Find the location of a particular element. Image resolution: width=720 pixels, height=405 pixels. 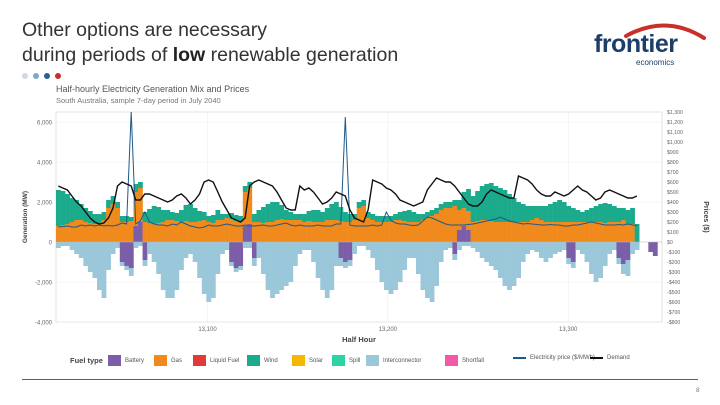

y2-tick-label: $400 is located at coordinates (673, 203).